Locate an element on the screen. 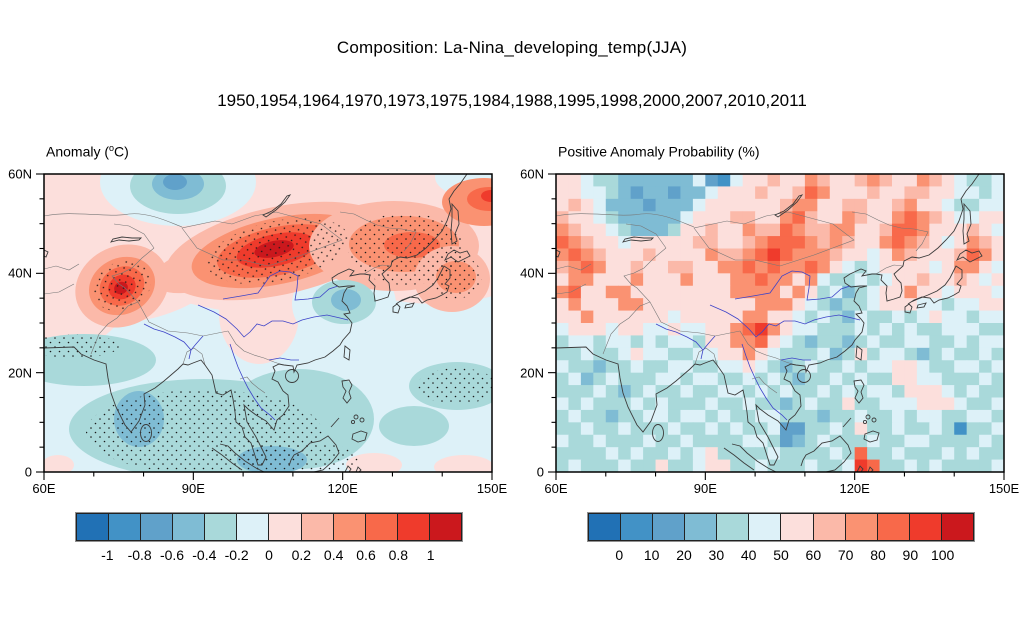 This screenshot has height=624, width=1024. colorbar-tick-label: 40 is located at coordinates (748, 555).